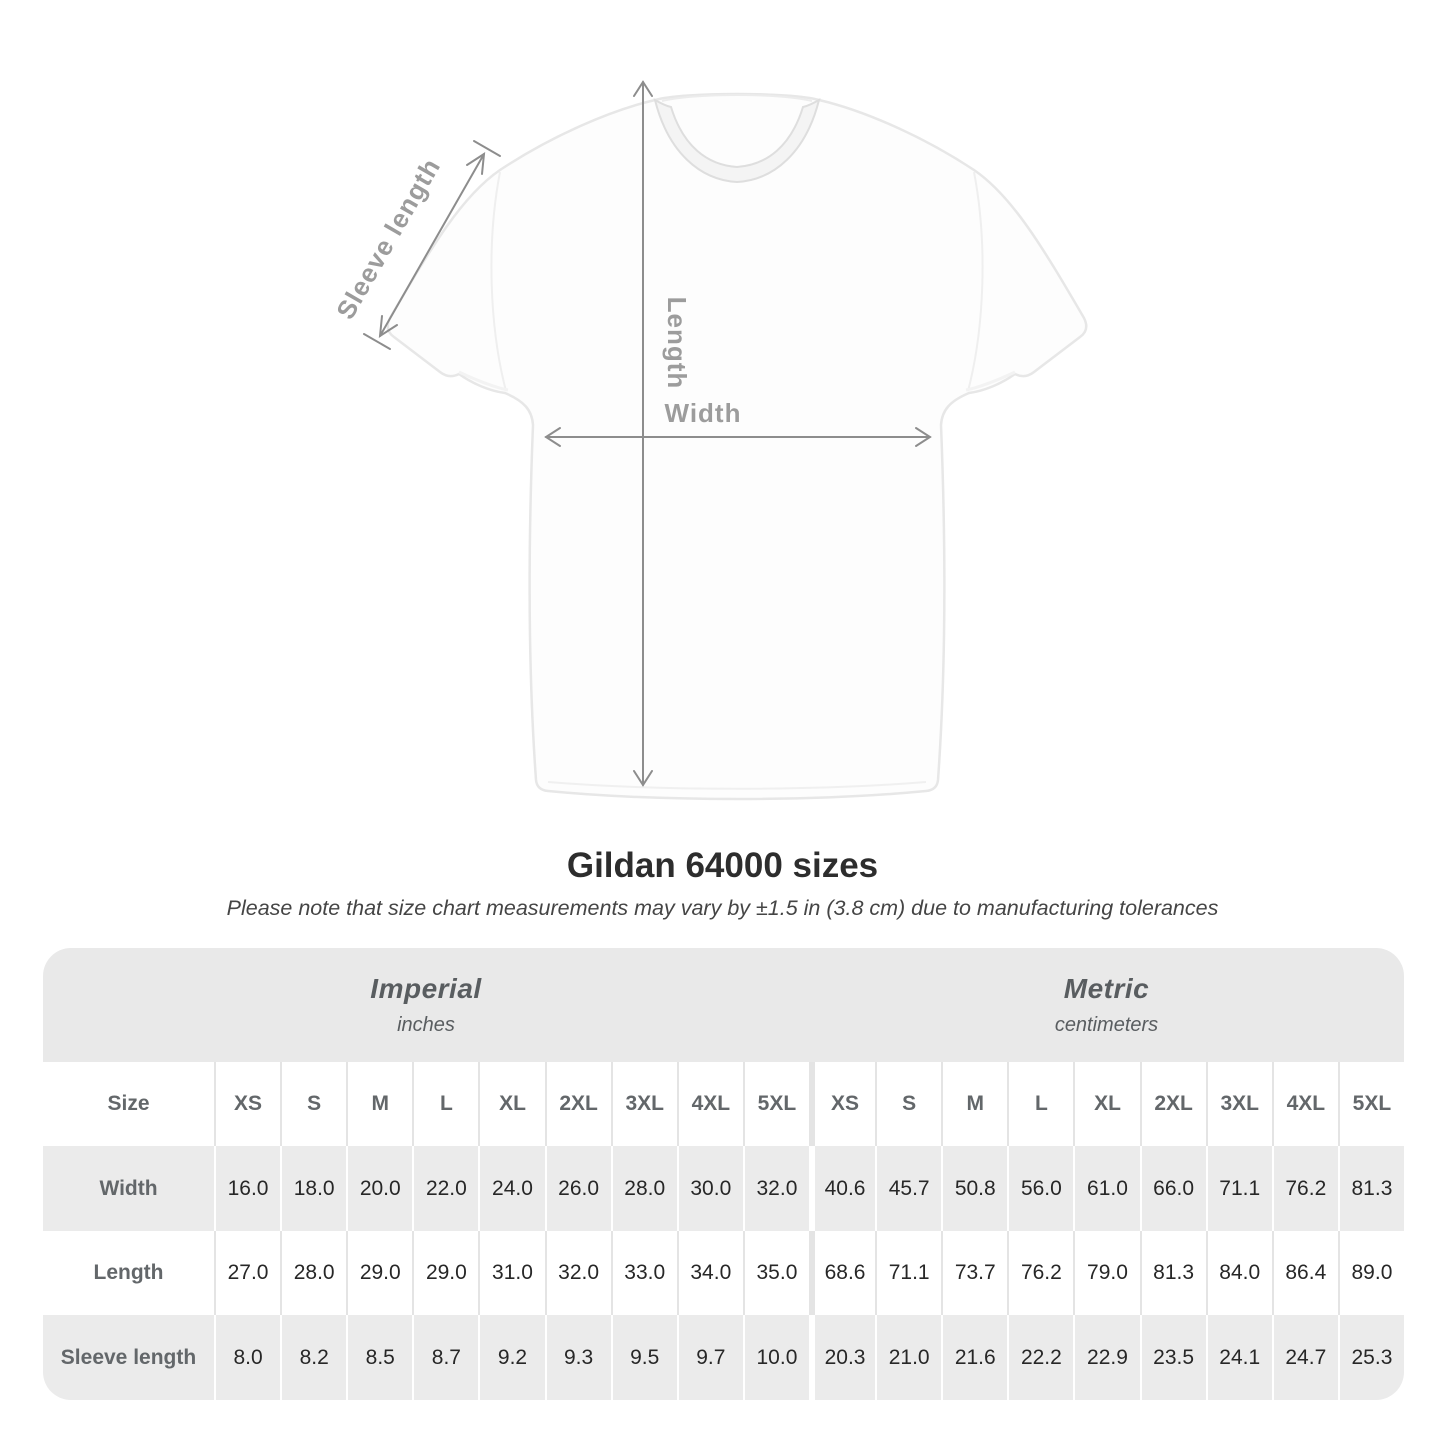  I want to click on length-metric-cell: 73.7, so click(974, 1273).